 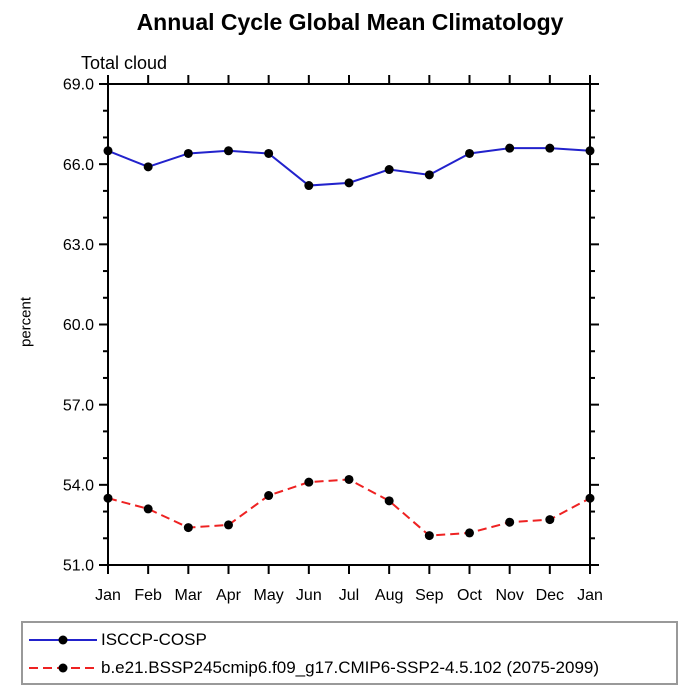 I want to click on y-tick-label: 63.0, so click(x=78, y=245).